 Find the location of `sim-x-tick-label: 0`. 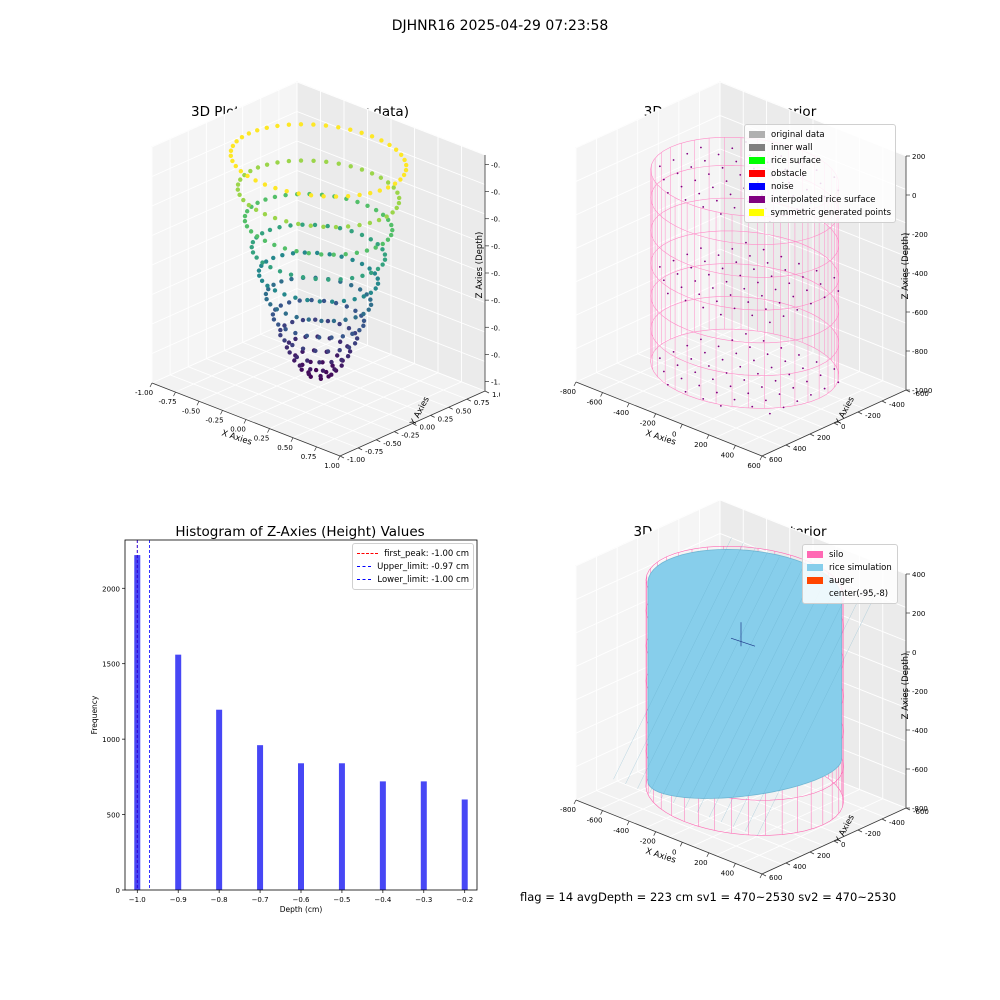

sim-x-tick-label: 0 is located at coordinates (674, 852).